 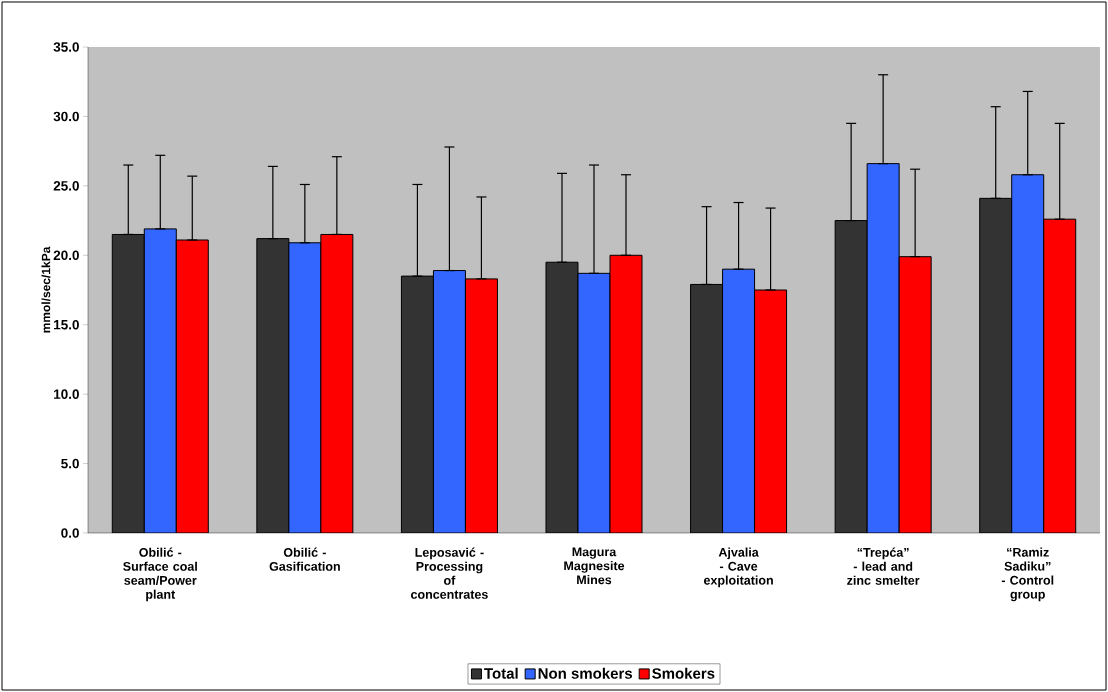 I want to click on y-tick-label: 30.0, so click(x=66, y=116).